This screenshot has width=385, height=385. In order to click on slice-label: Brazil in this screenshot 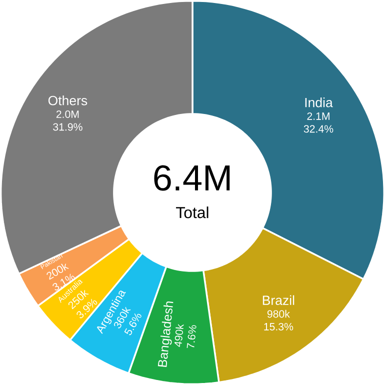, I will do `click(278, 300)`.